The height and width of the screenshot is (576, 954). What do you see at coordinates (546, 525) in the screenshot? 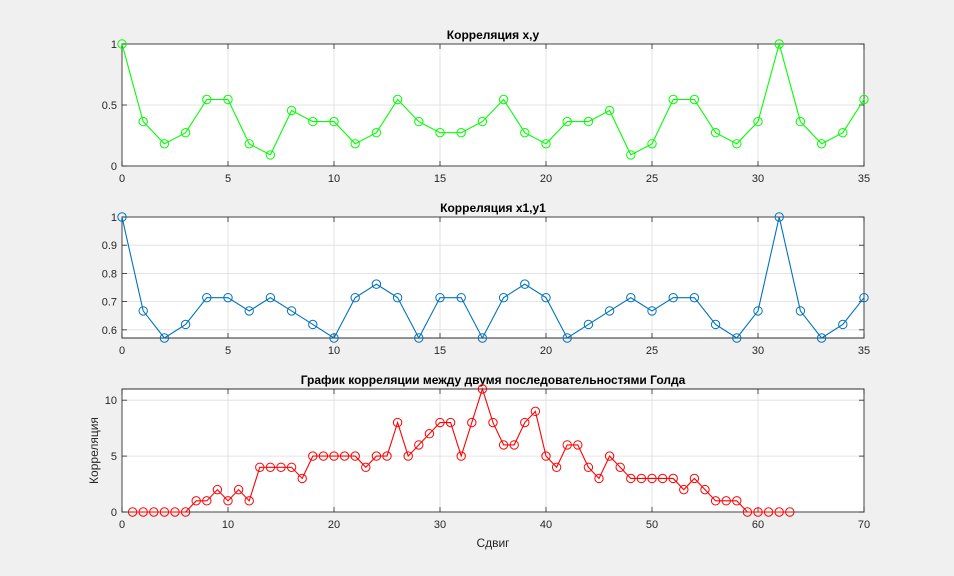
I see `x-tick-label: 40` at bounding box center [546, 525].